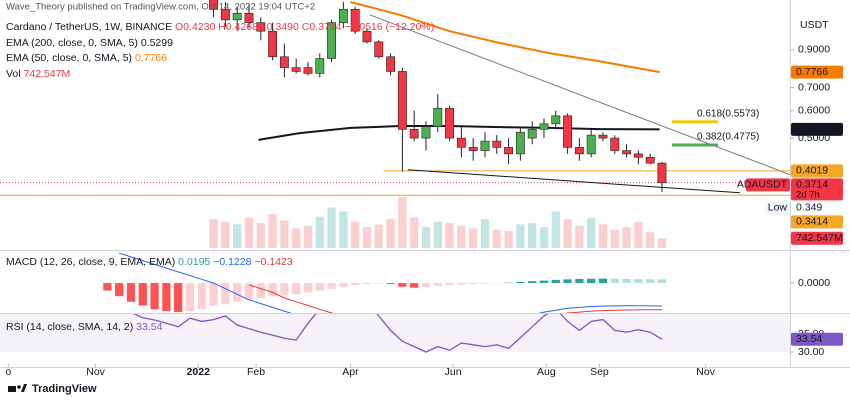 The width and height of the screenshot is (850, 402). Describe the element at coordinates (350, 372) in the screenshot. I see `x-tick-label: Apr` at that location.